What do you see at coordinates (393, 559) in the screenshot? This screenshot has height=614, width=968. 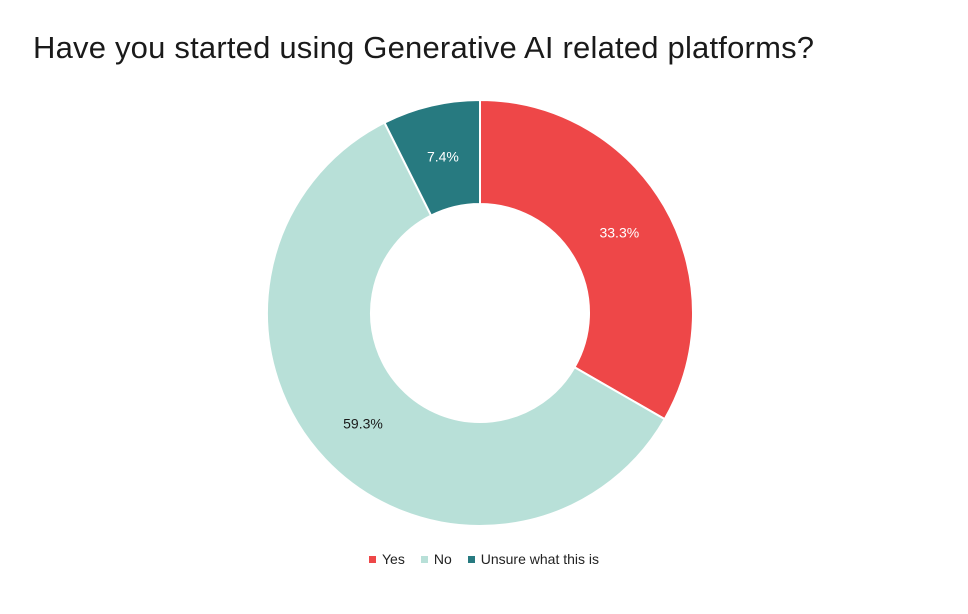 I see `legend-label: Yes` at bounding box center [393, 559].